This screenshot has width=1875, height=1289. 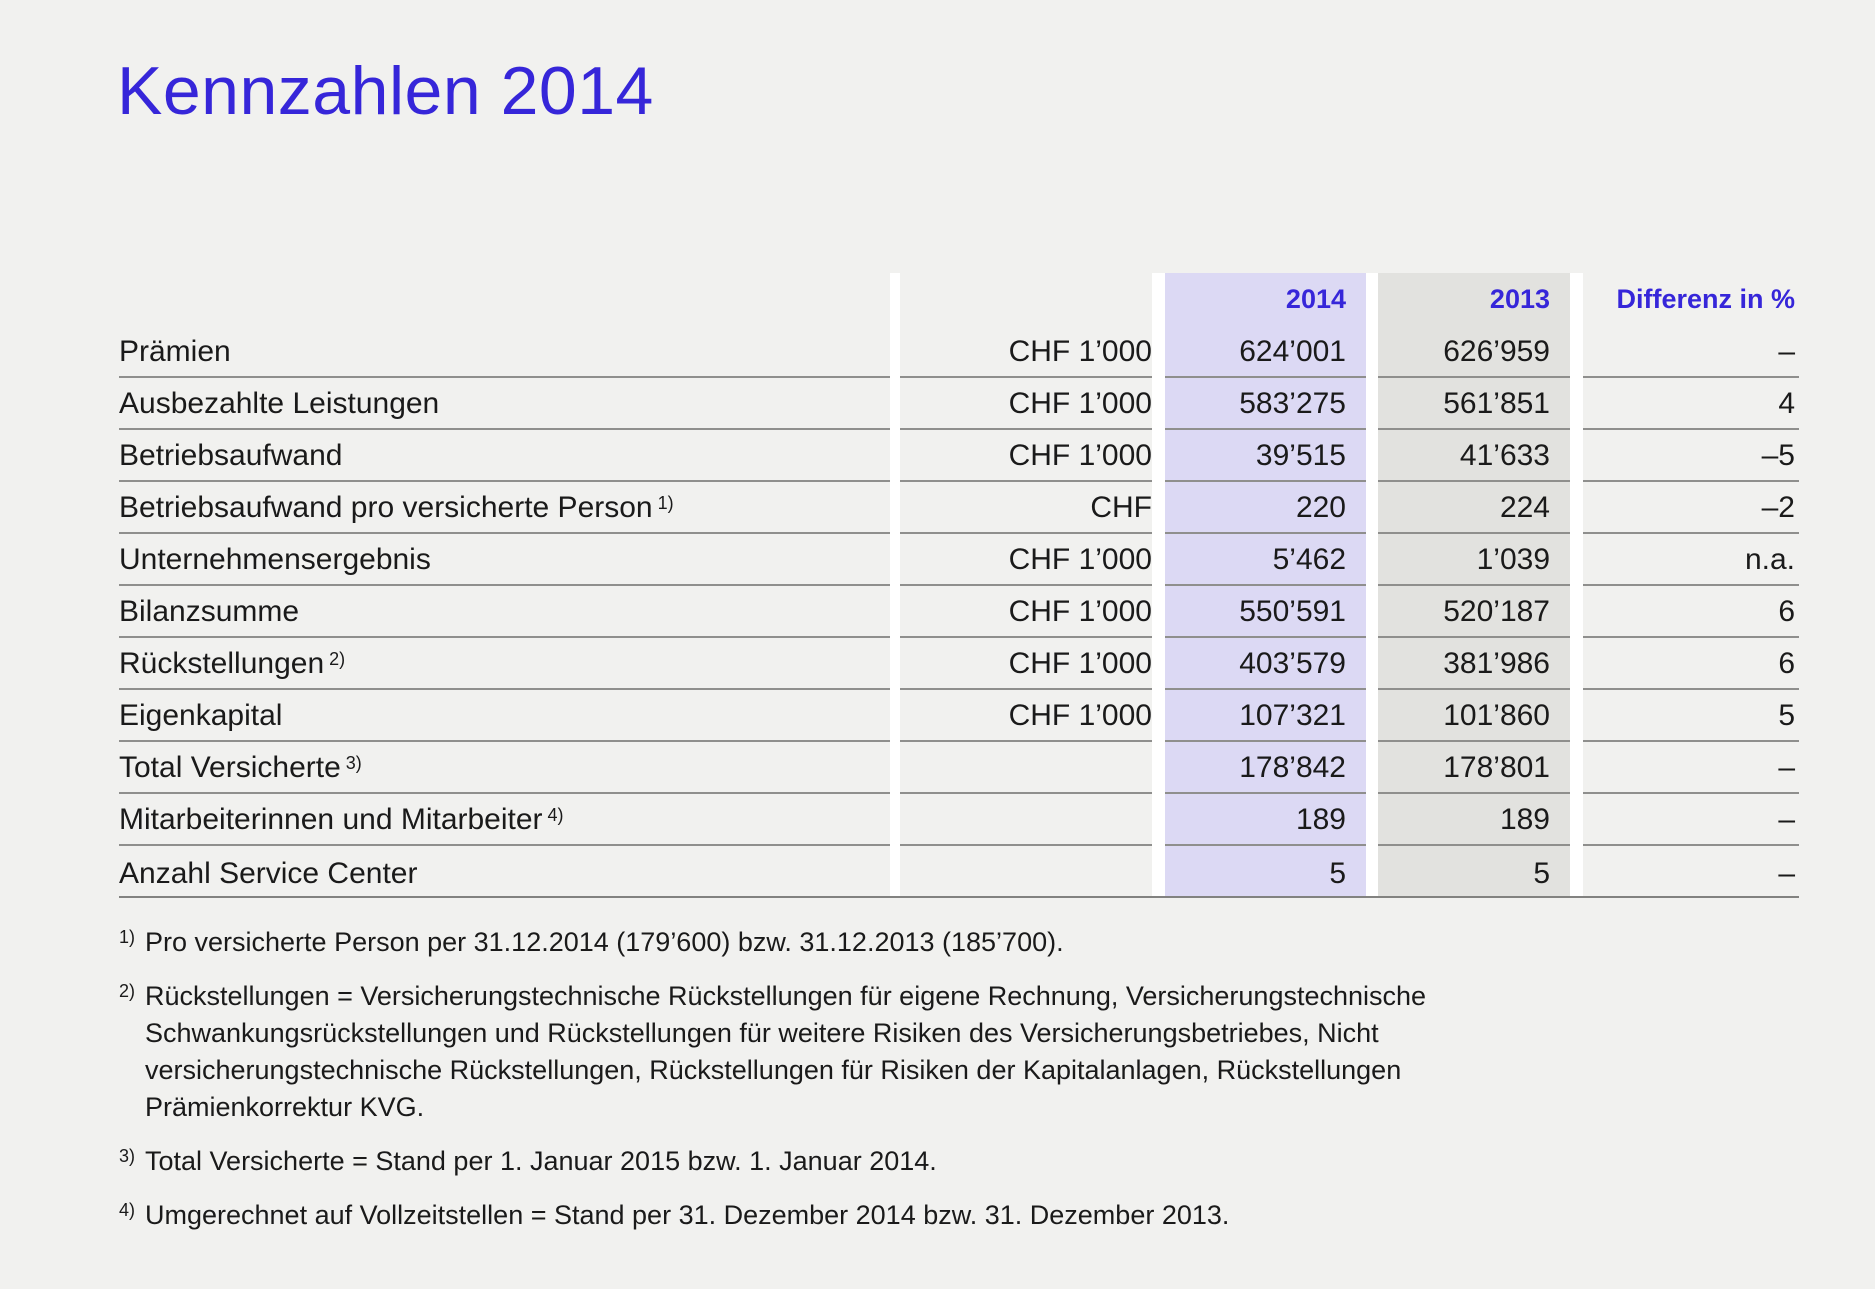 I want to click on value-2014: 107’321, so click(x=1265, y=716).